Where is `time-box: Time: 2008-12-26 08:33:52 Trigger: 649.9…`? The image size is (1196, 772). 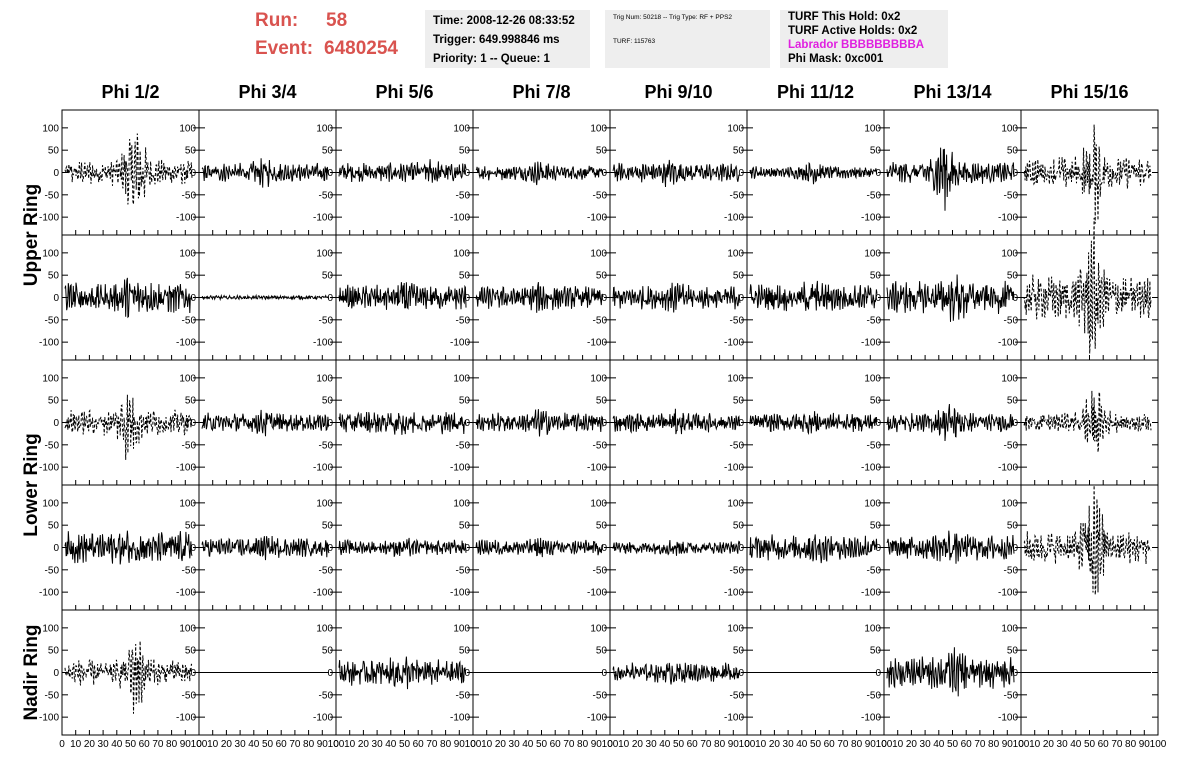 time-box: Time: 2008-12-26 08:33:52 Trigger: 649.9… is located at coordinates (507, 39).